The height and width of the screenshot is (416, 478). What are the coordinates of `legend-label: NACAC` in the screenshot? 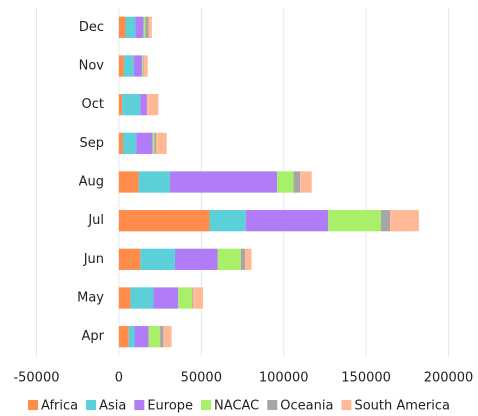 It's located at (236, 406).